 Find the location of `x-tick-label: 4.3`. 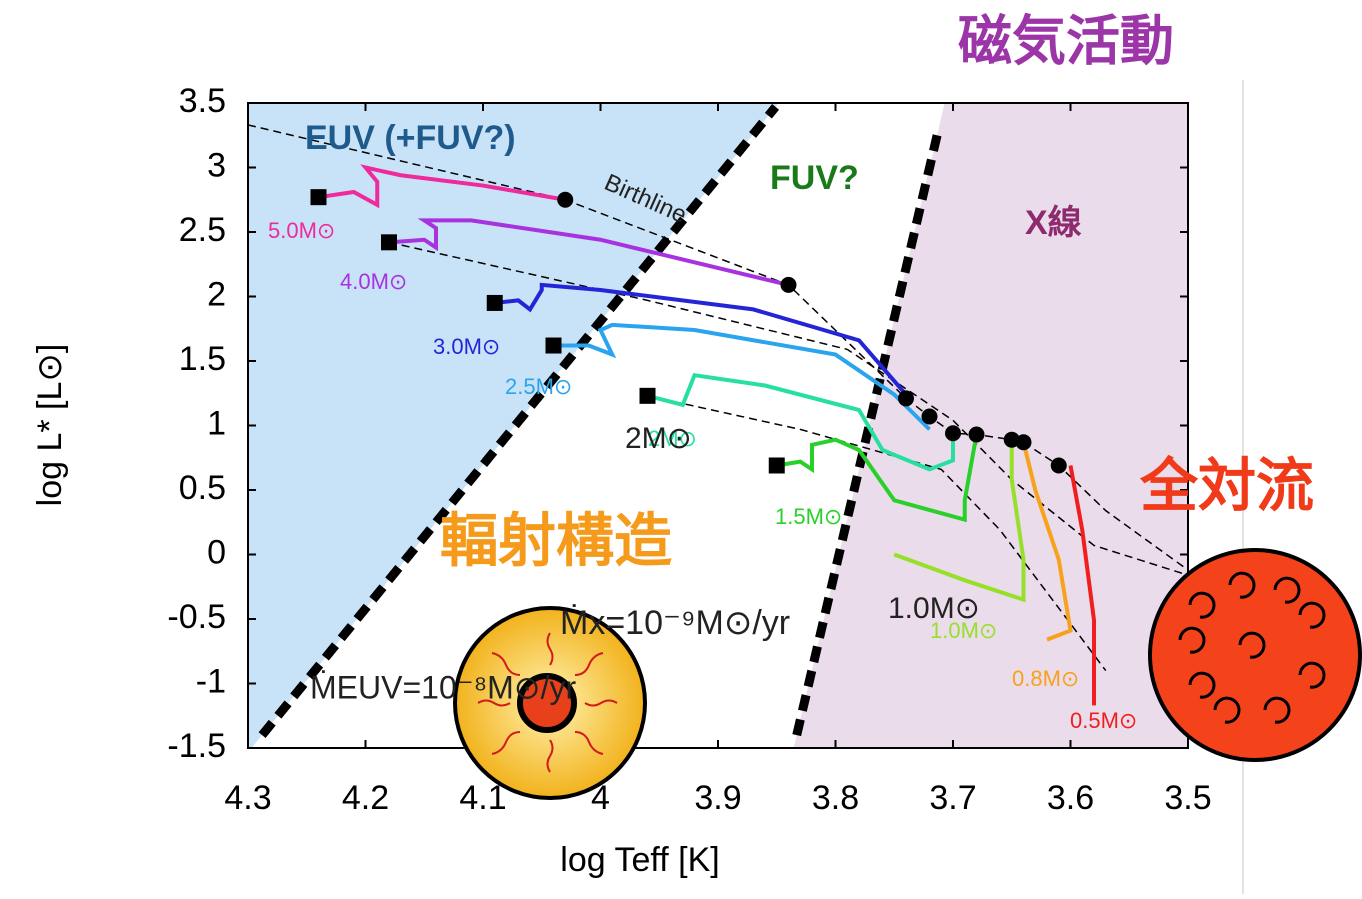

x-tick-label: 4.3 is located at coordinates (247, 798).